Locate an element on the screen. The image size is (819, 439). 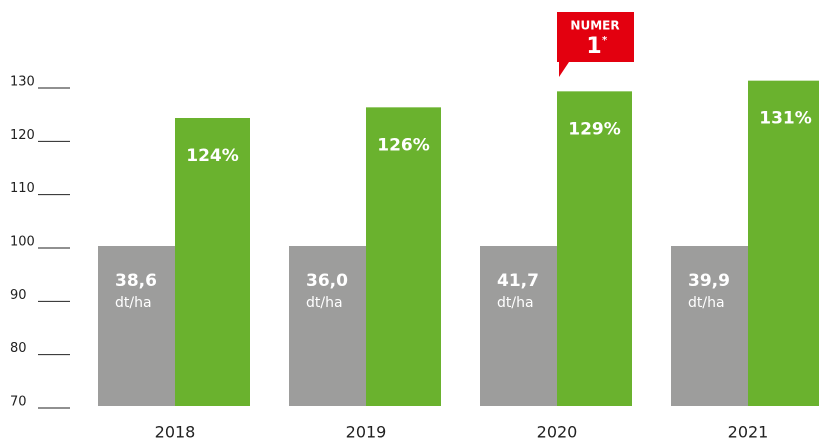
value-label: 131% is located at coordinates (785, 119).